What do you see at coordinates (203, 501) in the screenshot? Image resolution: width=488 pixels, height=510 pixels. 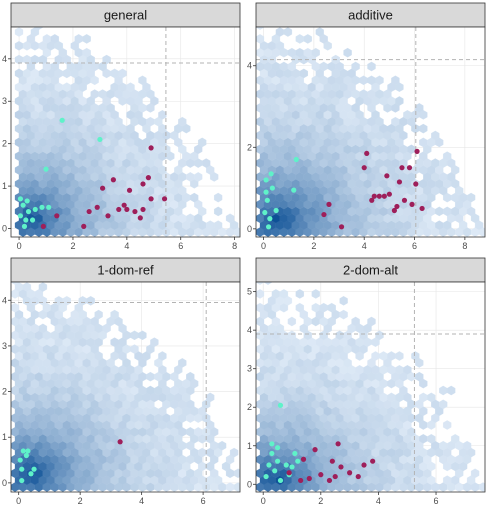 I see `x-tick-label: 6` at bounding box center [203, 501].